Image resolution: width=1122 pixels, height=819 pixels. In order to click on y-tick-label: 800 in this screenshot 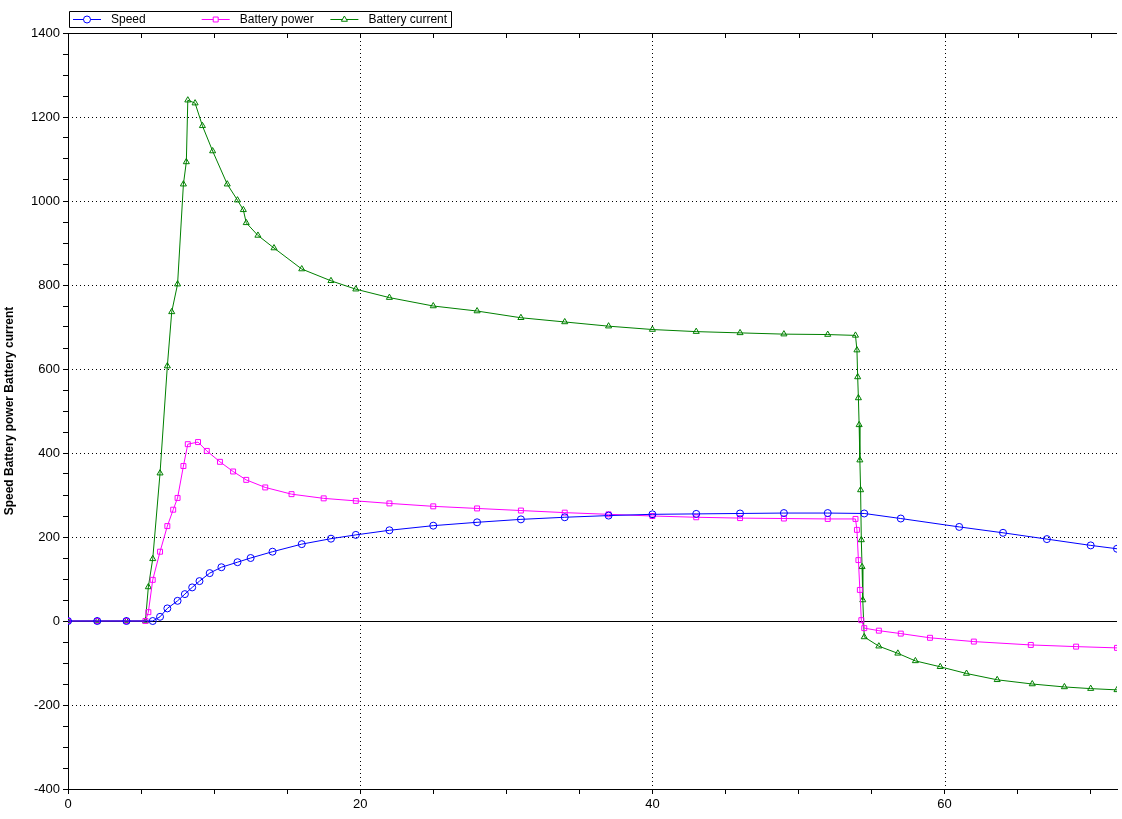, I will do `click(49, 284)`.